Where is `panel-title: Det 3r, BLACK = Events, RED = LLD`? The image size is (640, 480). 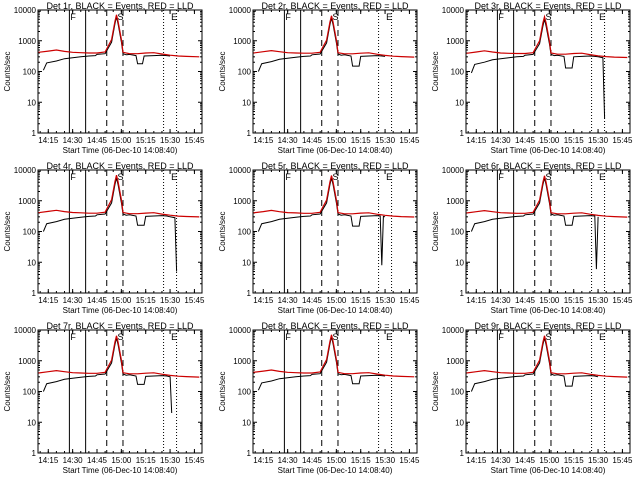
panel-title: Det 3r, BLACK = Events, RED = LLD is located at coordinates (548, 6).